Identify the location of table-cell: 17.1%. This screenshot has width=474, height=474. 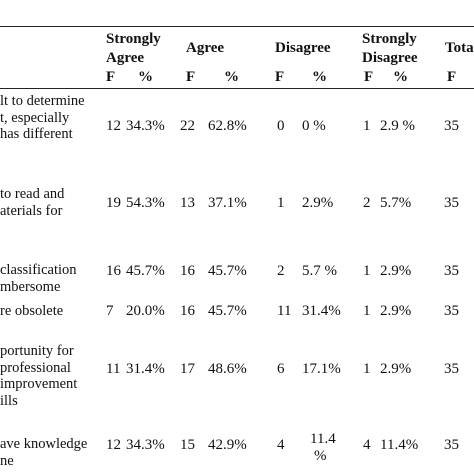
(321, 369).